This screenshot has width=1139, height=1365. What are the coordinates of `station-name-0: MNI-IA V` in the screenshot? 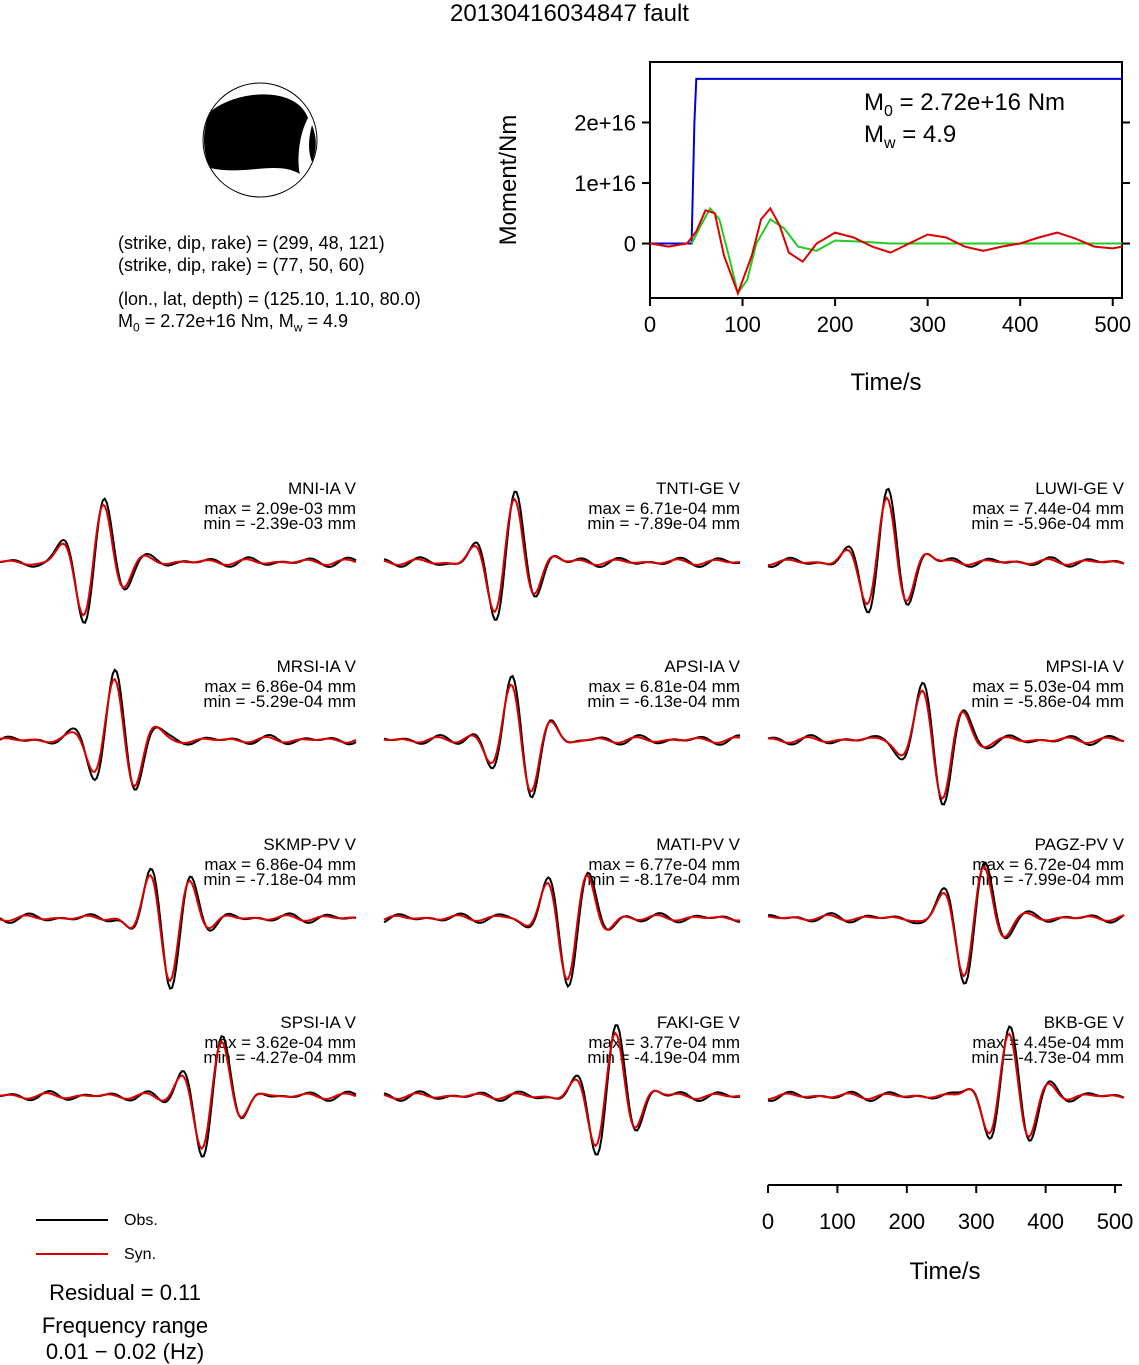 It's located at (322, 488).